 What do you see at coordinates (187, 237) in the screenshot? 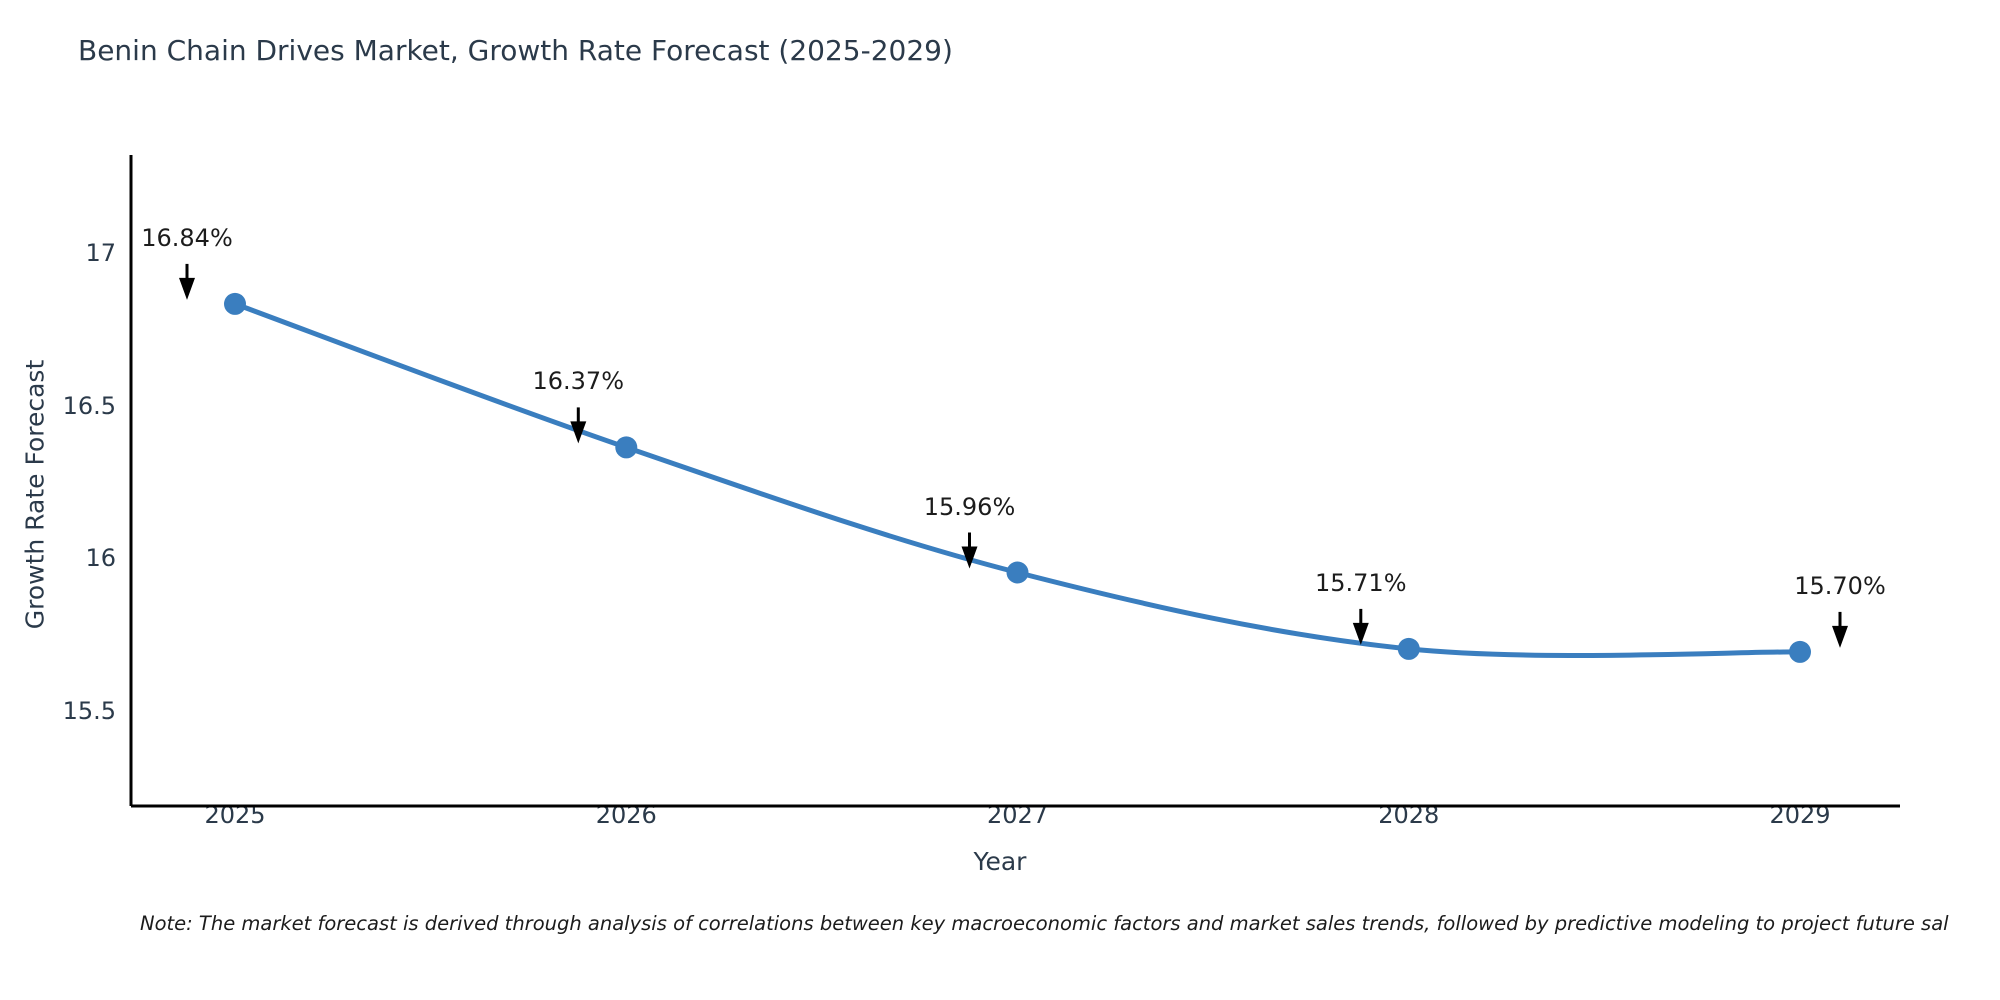
I see `data-point-label-2025: 16.84%` at bounding box center [187, 237].